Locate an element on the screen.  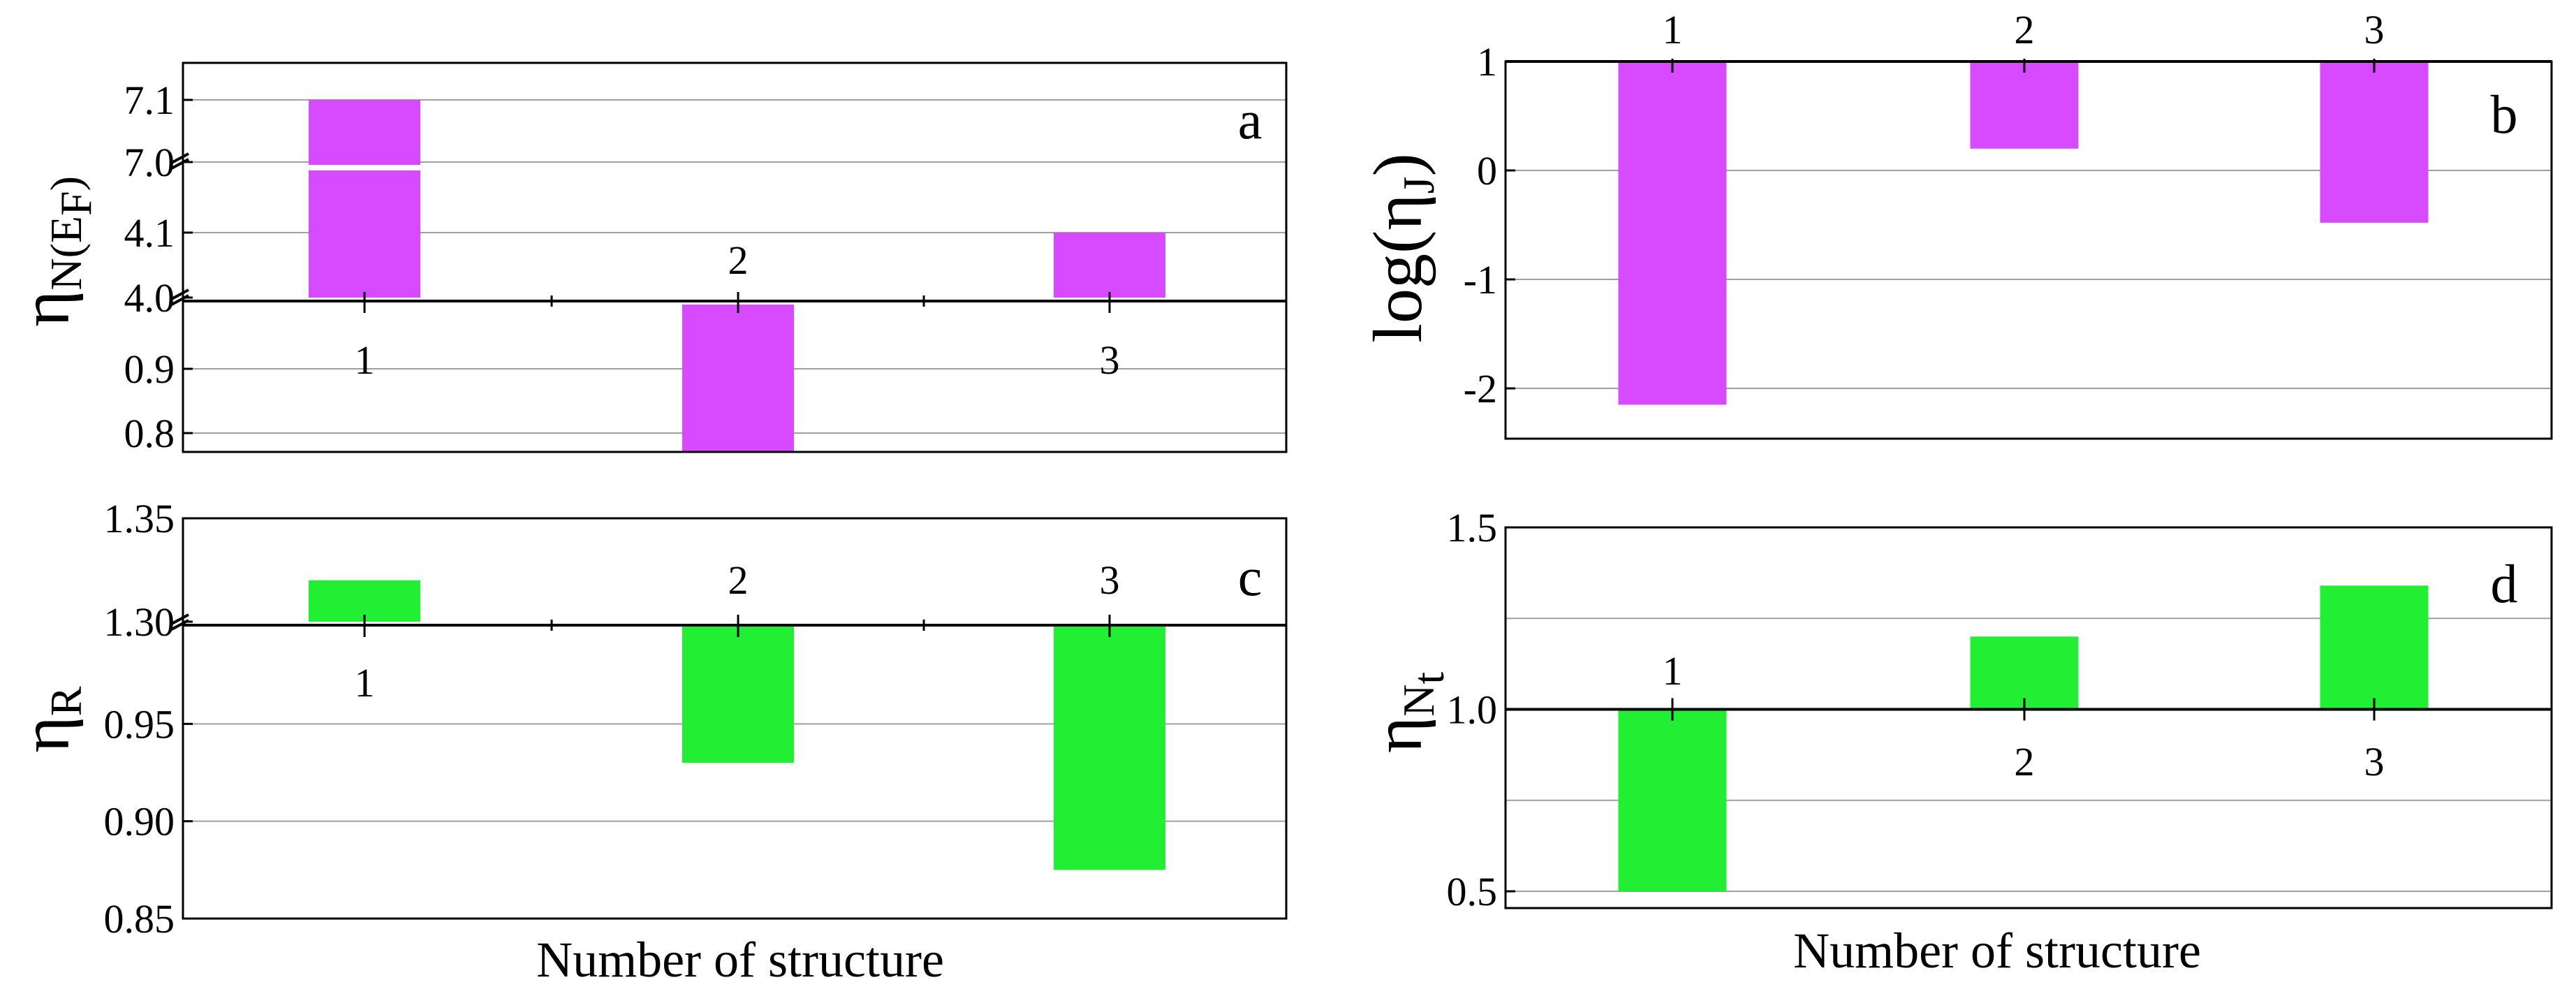
panel-b-category-label: 3 is located at coordinates (2374, 29).